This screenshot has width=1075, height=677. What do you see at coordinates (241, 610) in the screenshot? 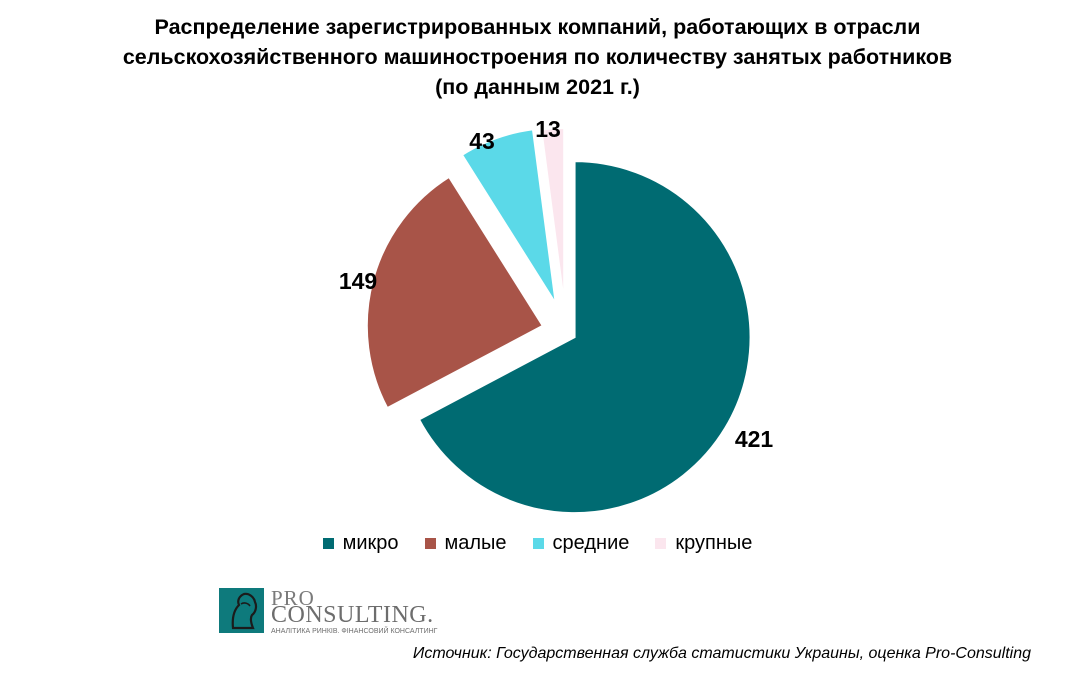
I see `logo-horse-icon` at bounding box center [241, 610].